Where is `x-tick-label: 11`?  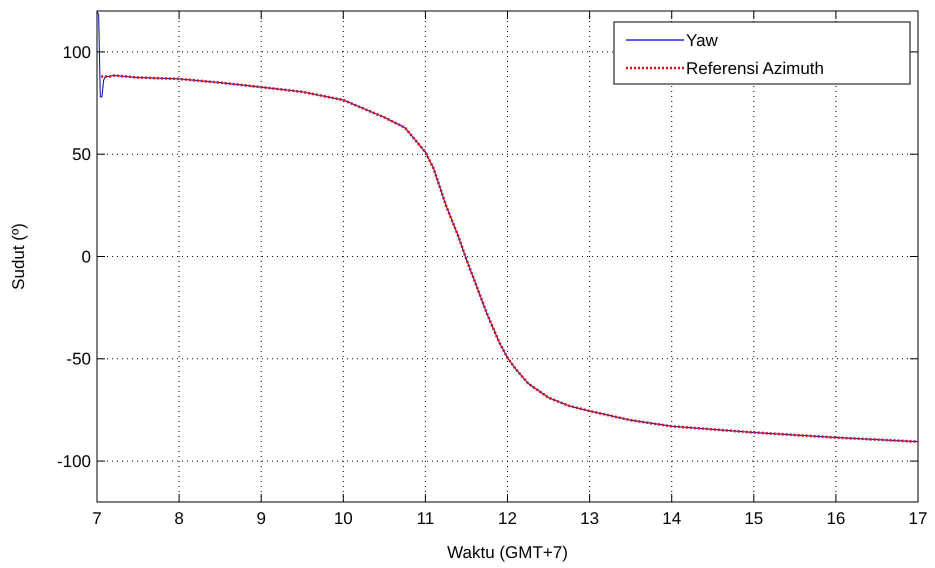
x-tick-label: 11 is located at coordinates (425, 518).